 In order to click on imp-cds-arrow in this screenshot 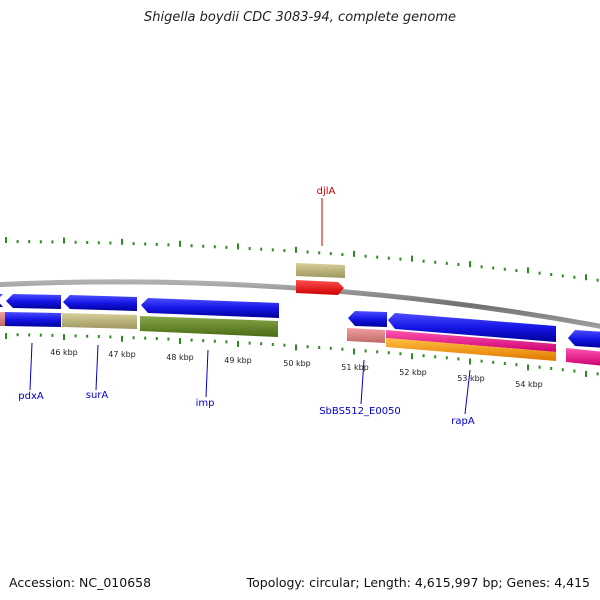, I will do `click(210, 308)`.